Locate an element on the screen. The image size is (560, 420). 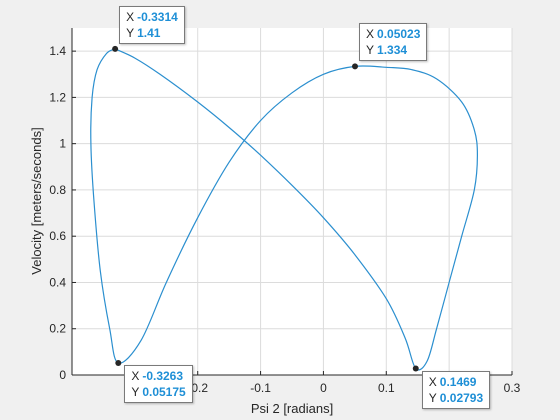
datatip: X -0.3263 Y 0.05175 is located at coordinates (158, 384).